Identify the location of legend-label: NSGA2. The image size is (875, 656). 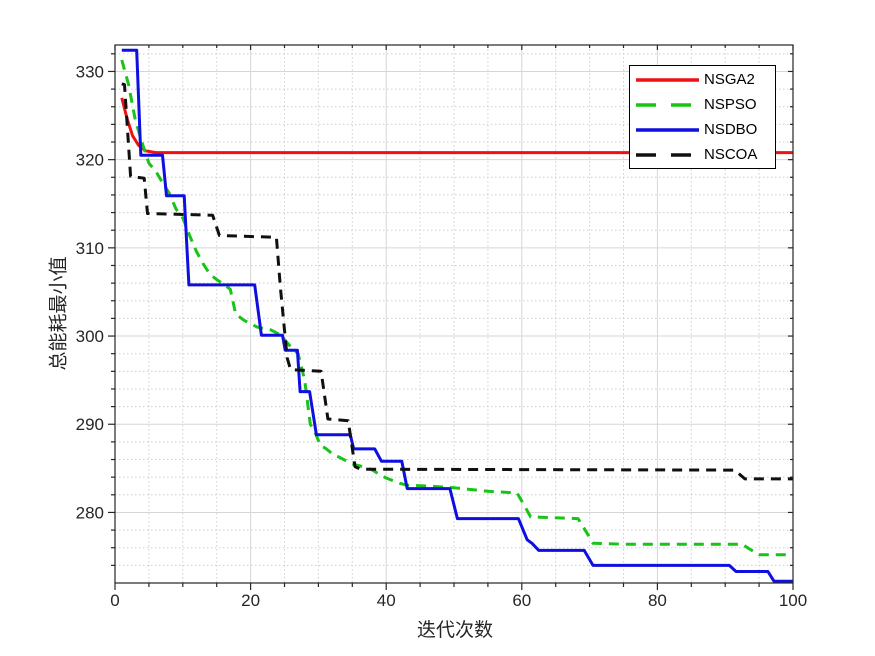
(729, 79).